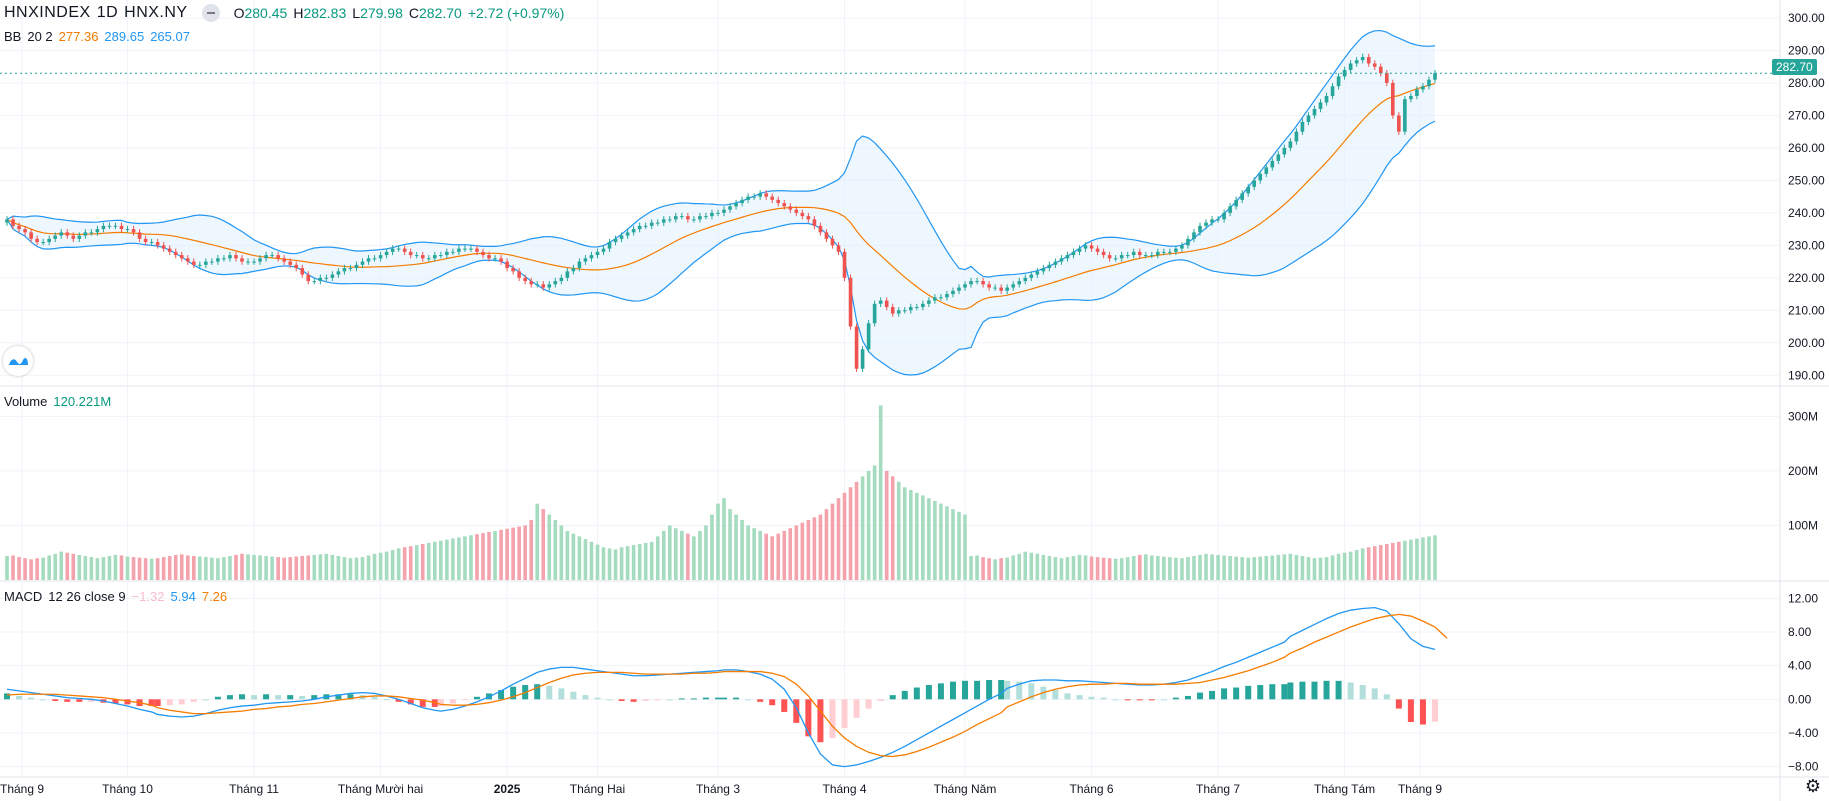  What do you see at coordinates (1812, 786) in the screenshot?
I see `gear-icon: ⚙` at bounding box center [1812, 786].